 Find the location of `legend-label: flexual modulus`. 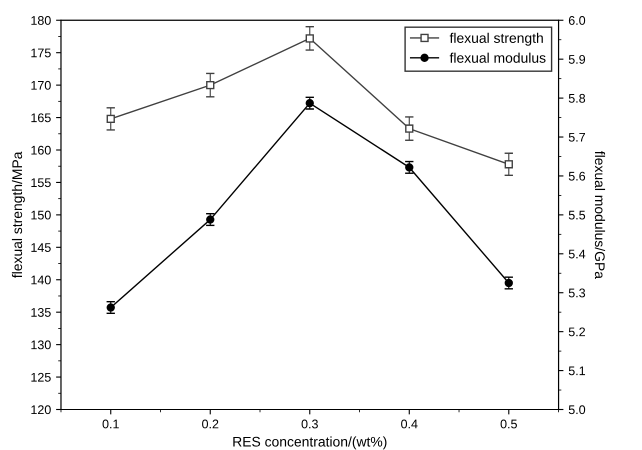

legend-label: flexual modulus is located at coordinates (498, 57).